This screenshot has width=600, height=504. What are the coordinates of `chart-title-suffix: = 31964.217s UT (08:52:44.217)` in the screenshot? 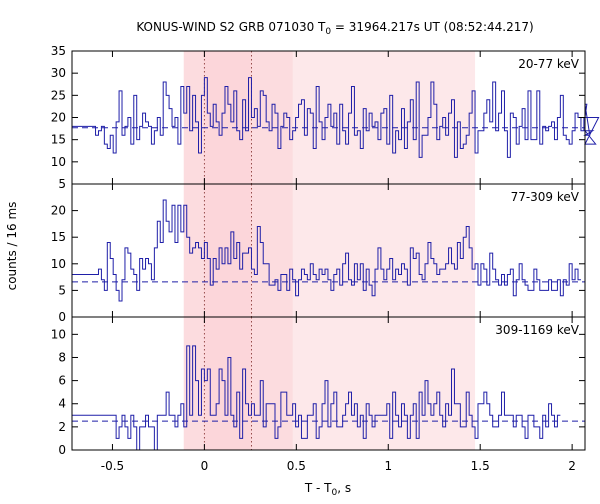 It's located at (432, 27).